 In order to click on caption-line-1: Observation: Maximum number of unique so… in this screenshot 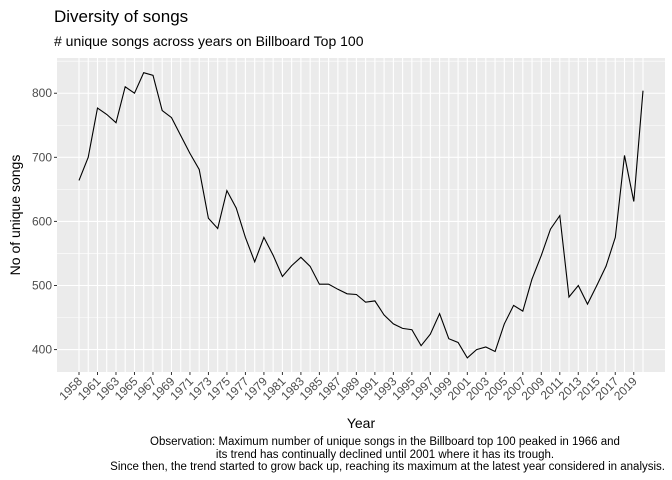, I will do `click(385, 442)`.